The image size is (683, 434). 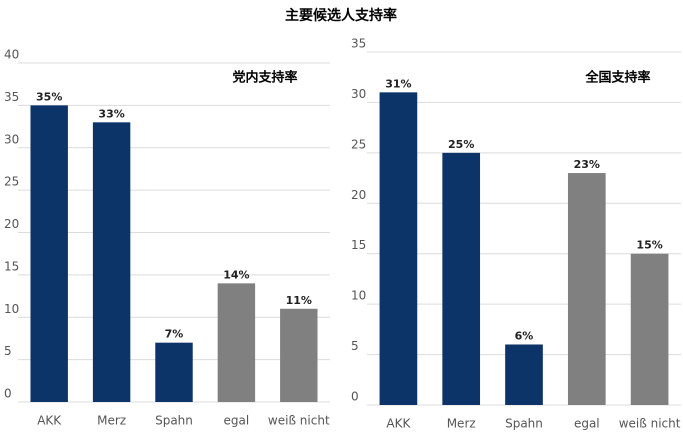 I want to click on chart-subtitle: 全国支持率, so click(x=617, y=78).